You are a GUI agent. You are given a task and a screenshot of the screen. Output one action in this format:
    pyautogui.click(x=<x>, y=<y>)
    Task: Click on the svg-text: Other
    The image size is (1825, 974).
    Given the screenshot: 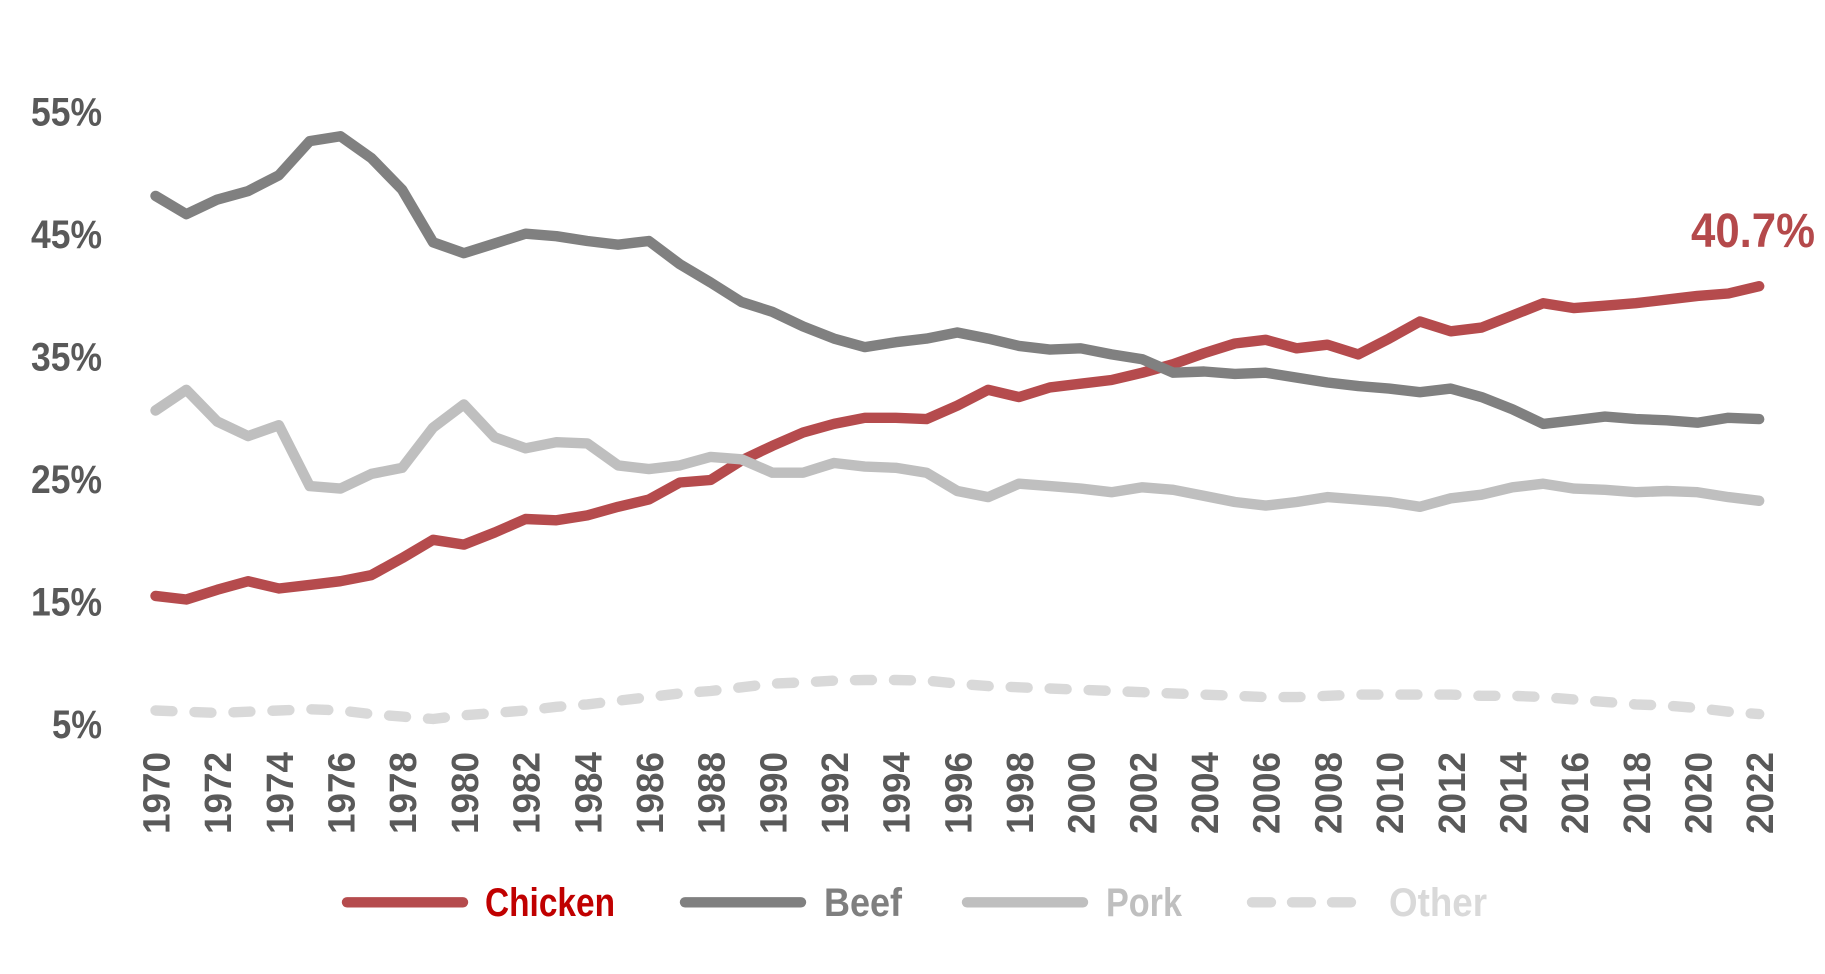 What is the action you would take?
    pyautogui.click(x=1438, y=903)
    